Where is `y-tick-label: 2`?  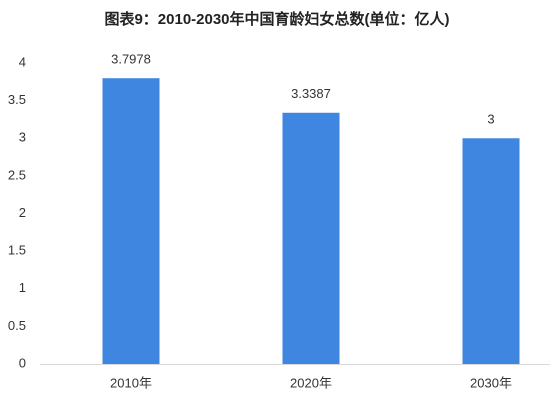
y-tick-label: 2 is located at coordinates (22, 212).